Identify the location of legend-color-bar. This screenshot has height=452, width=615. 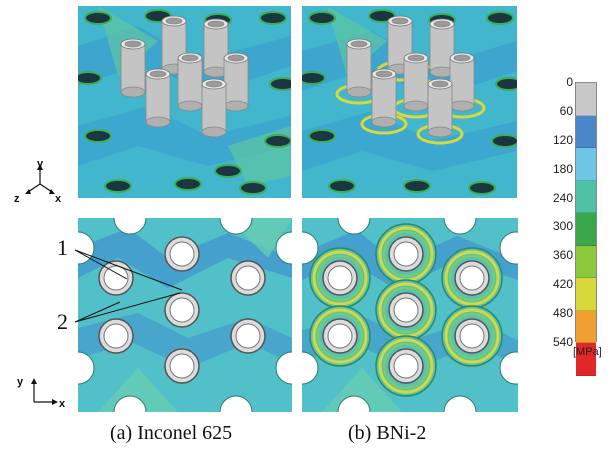
(586, 229).